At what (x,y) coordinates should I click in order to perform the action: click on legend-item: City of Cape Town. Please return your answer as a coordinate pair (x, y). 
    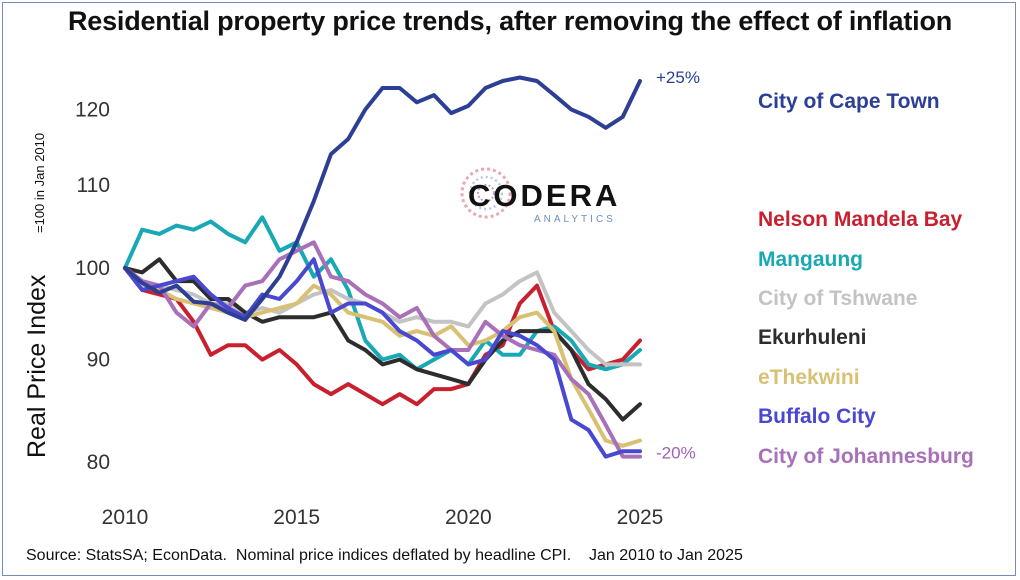
    Looking at the image, I should click on (849, 101).